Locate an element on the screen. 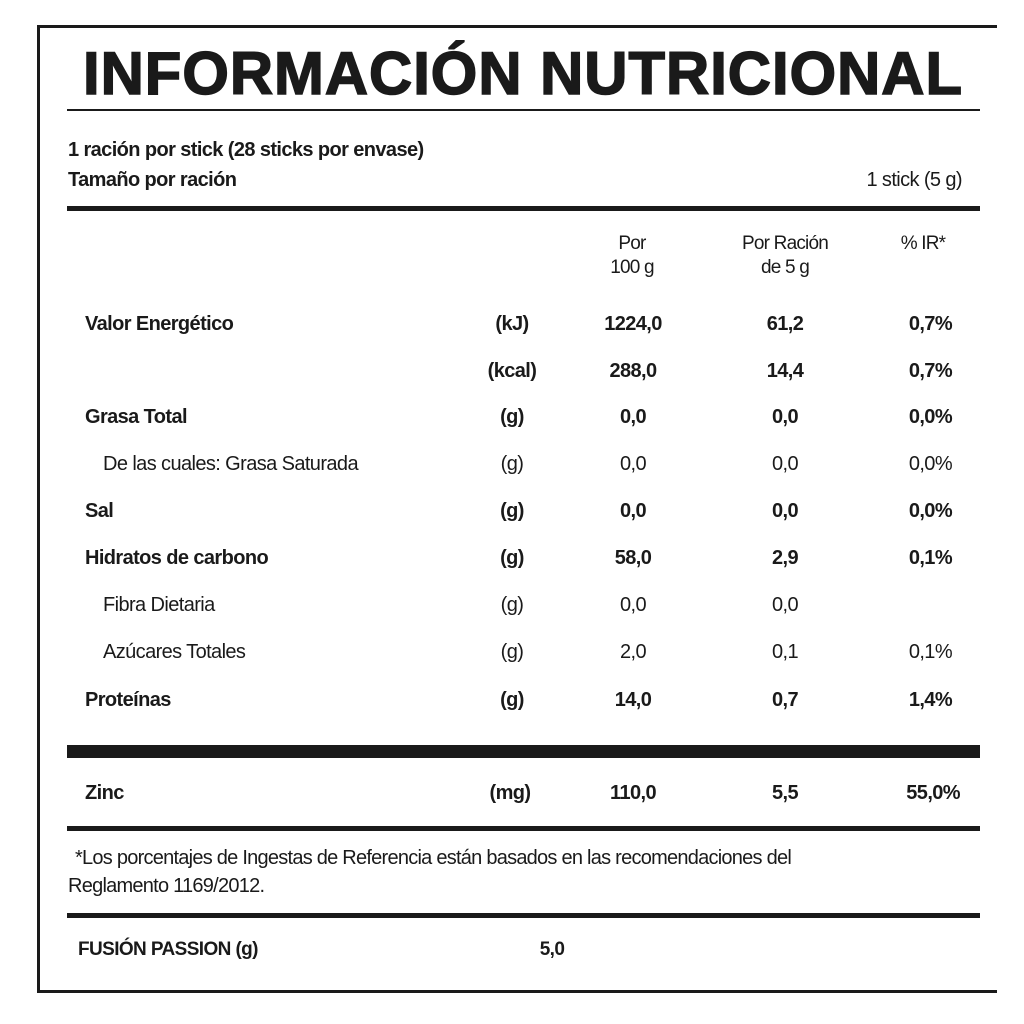  column-header-per-serving-line1: Por Ración is located at coordinates (785, 243).